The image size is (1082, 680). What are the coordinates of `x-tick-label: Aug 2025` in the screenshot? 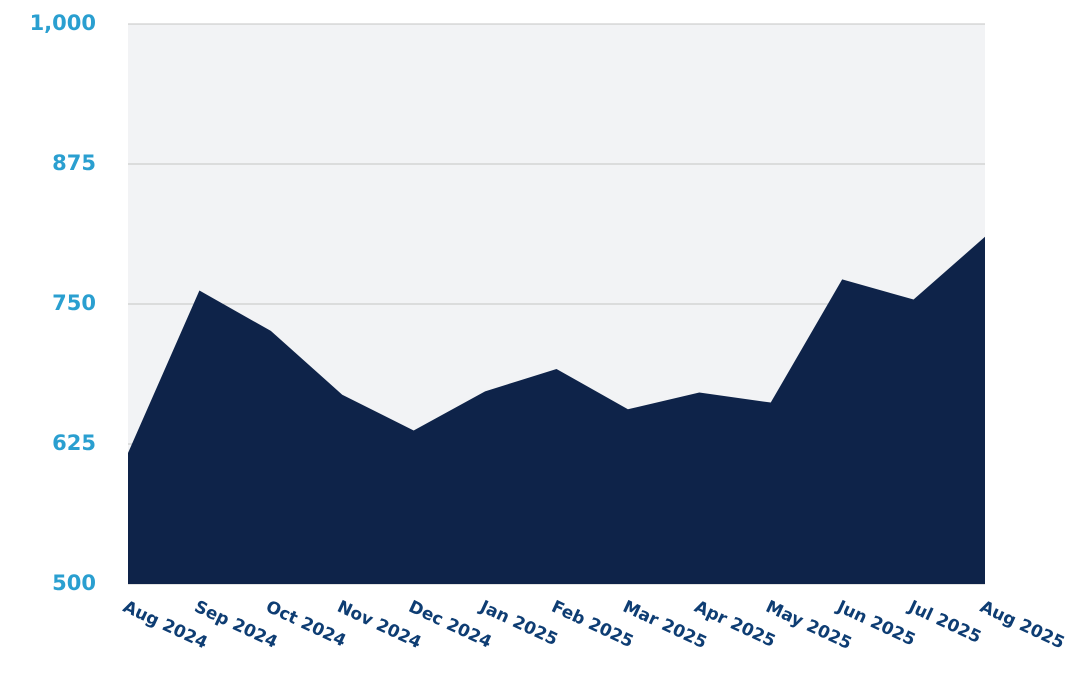 It's located at (1022, 625).